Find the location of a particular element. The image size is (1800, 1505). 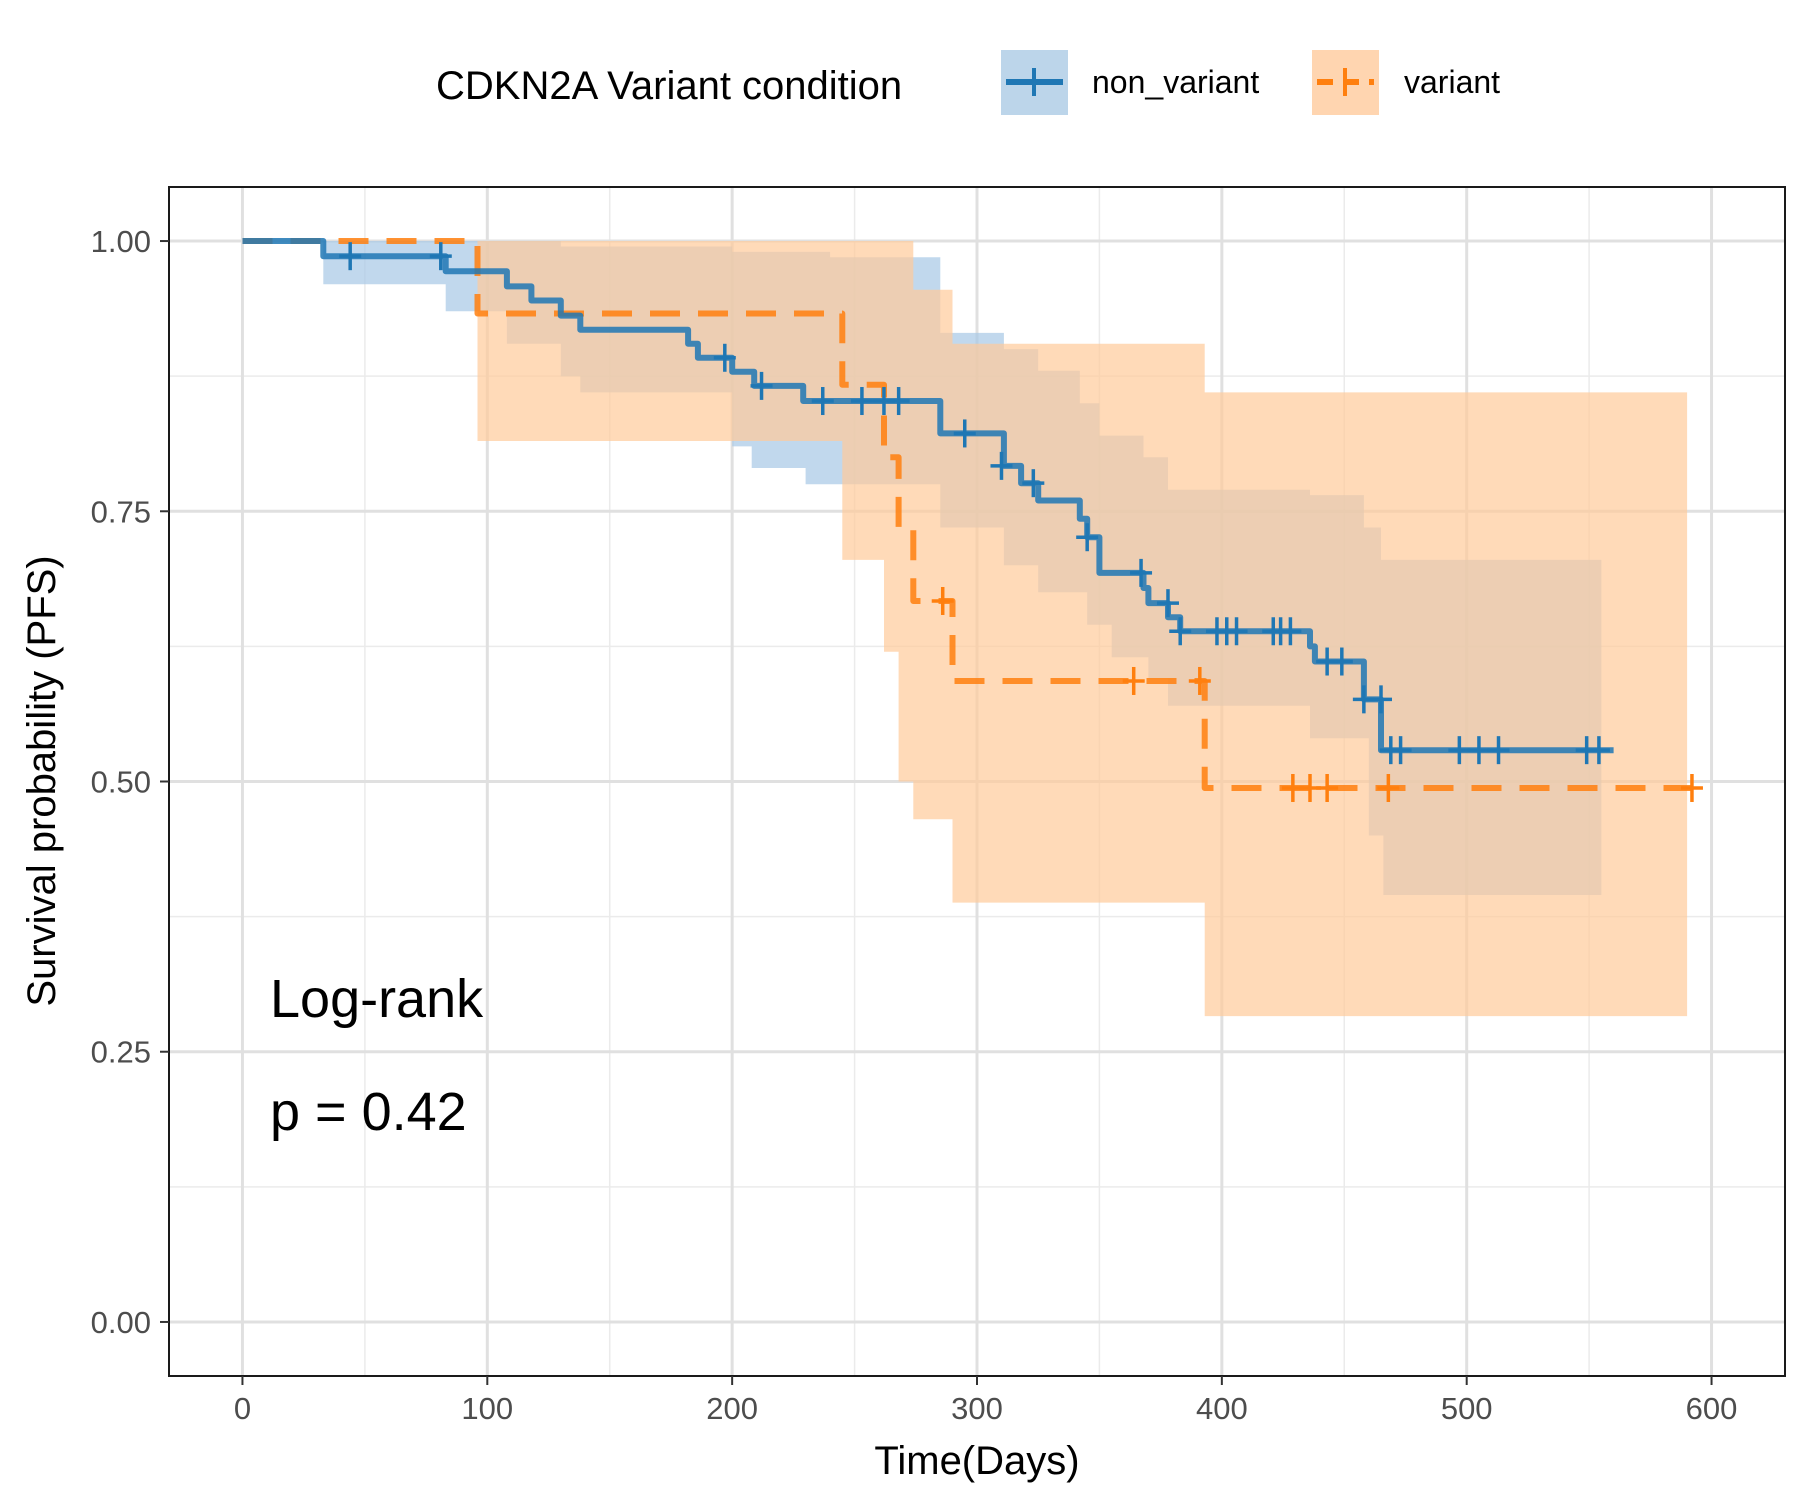

y-tick-label: 1.00 is located at coordinates (121, 241).